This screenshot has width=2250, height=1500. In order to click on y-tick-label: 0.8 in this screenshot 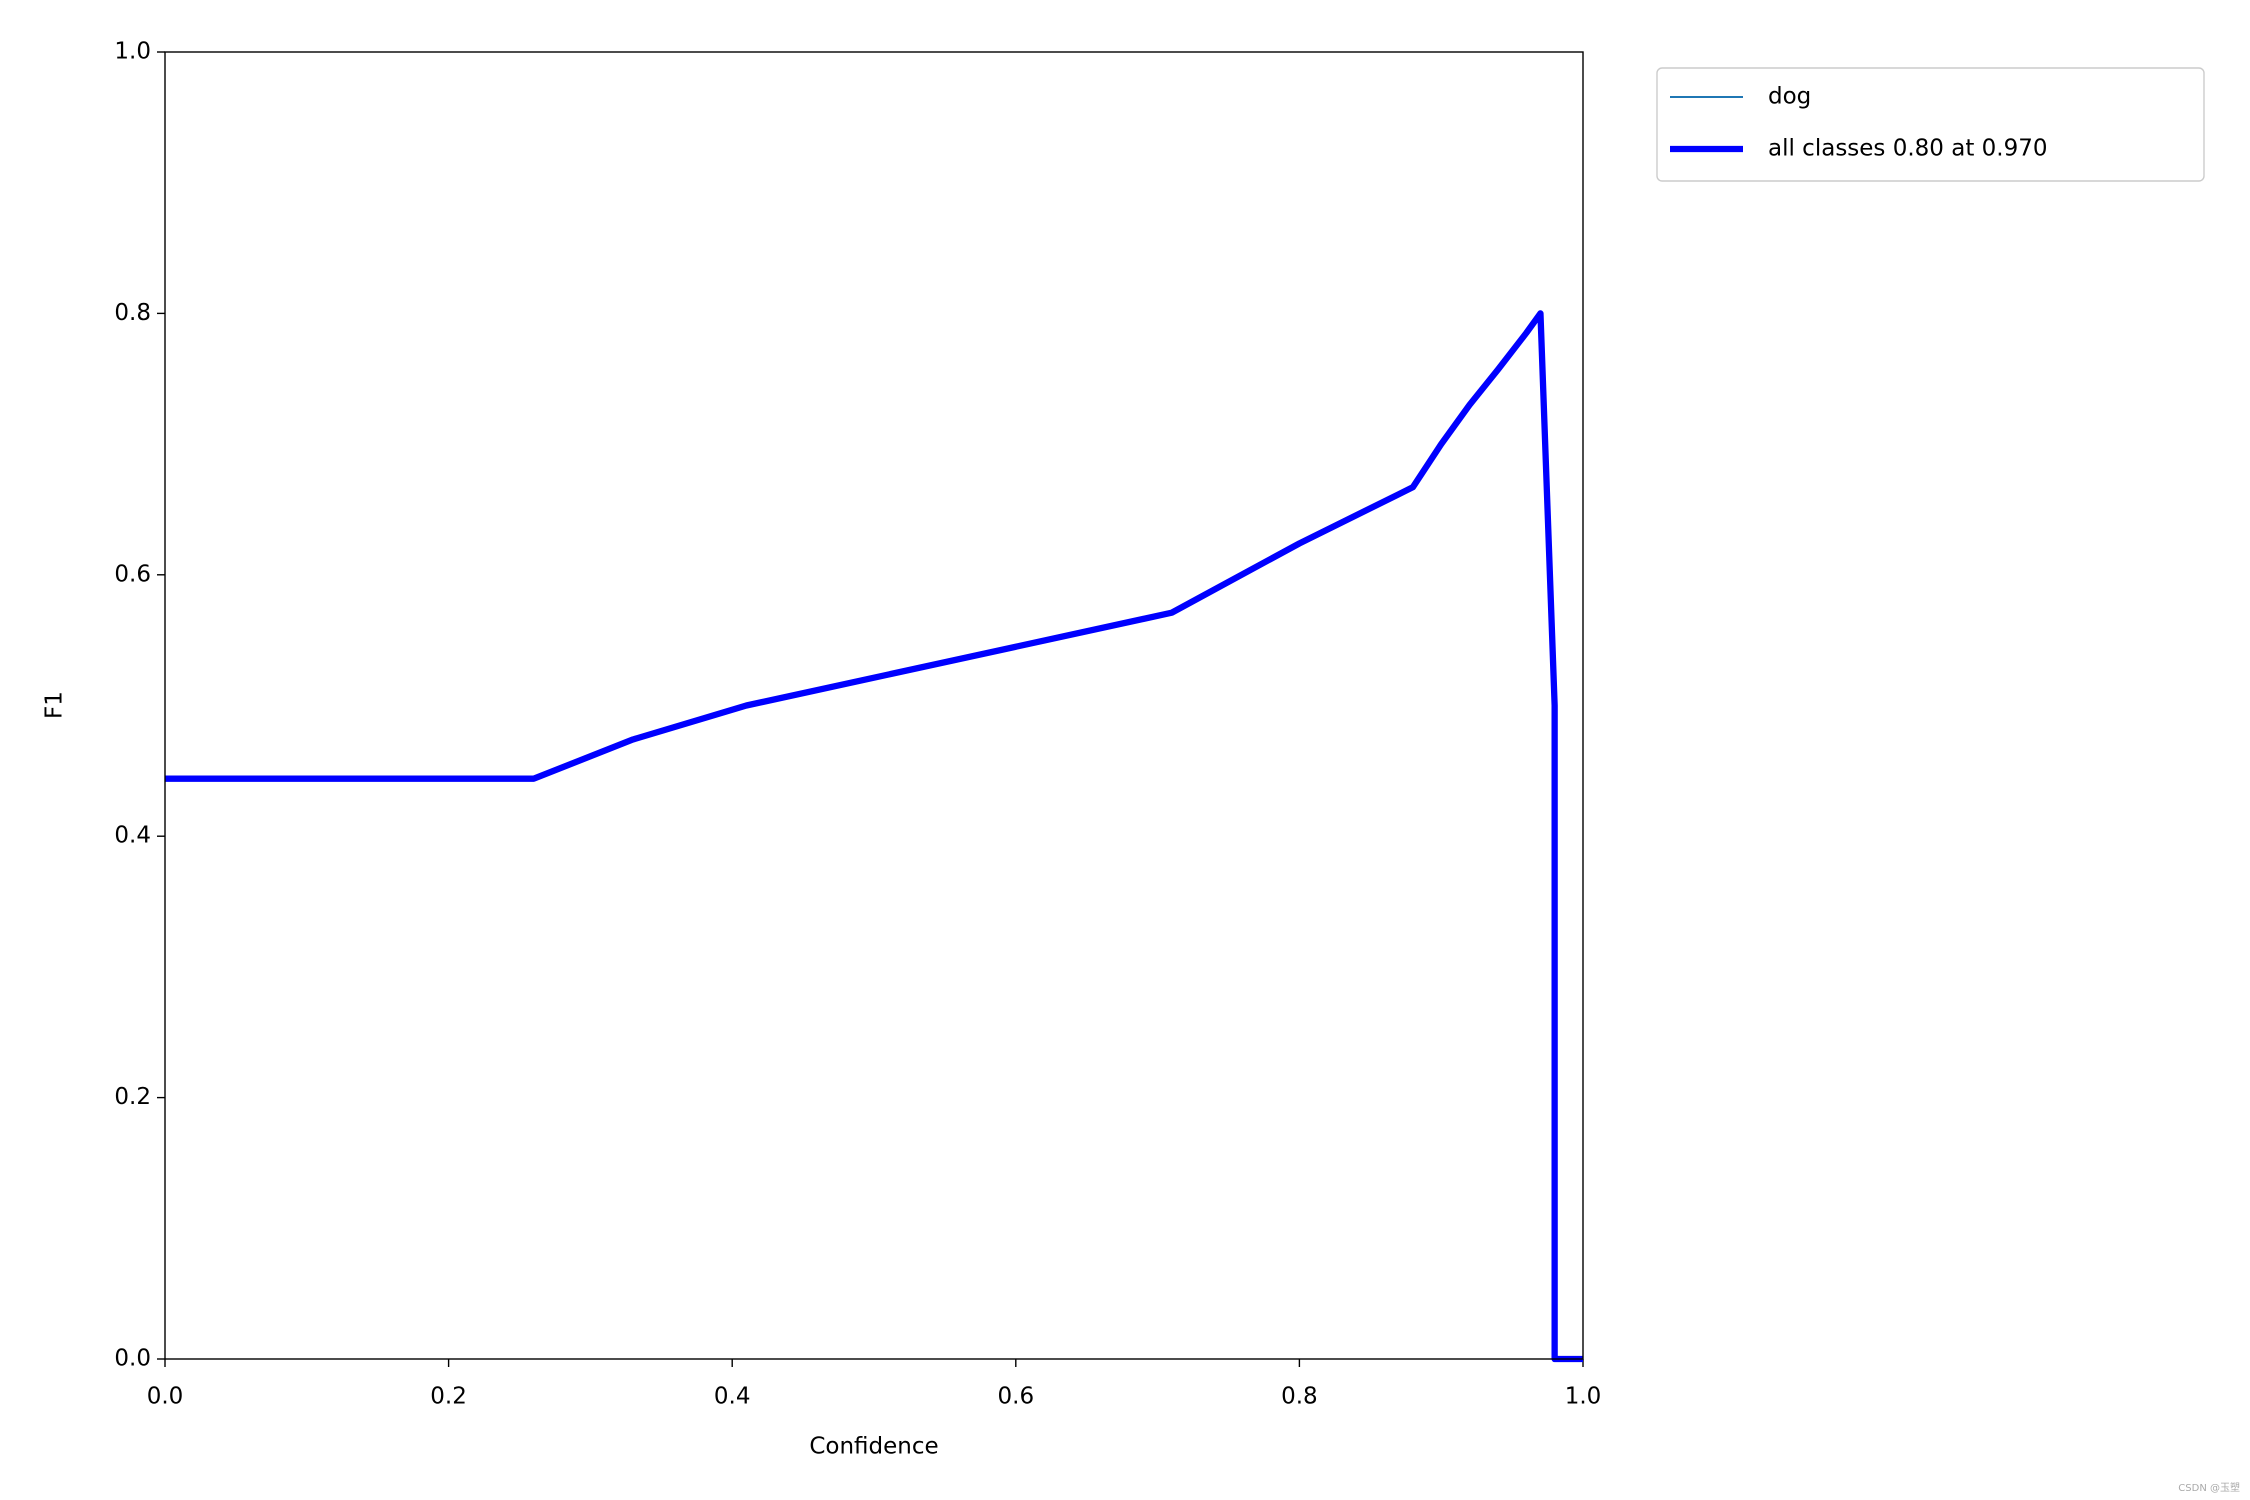, I will do `click(132, 313)`.